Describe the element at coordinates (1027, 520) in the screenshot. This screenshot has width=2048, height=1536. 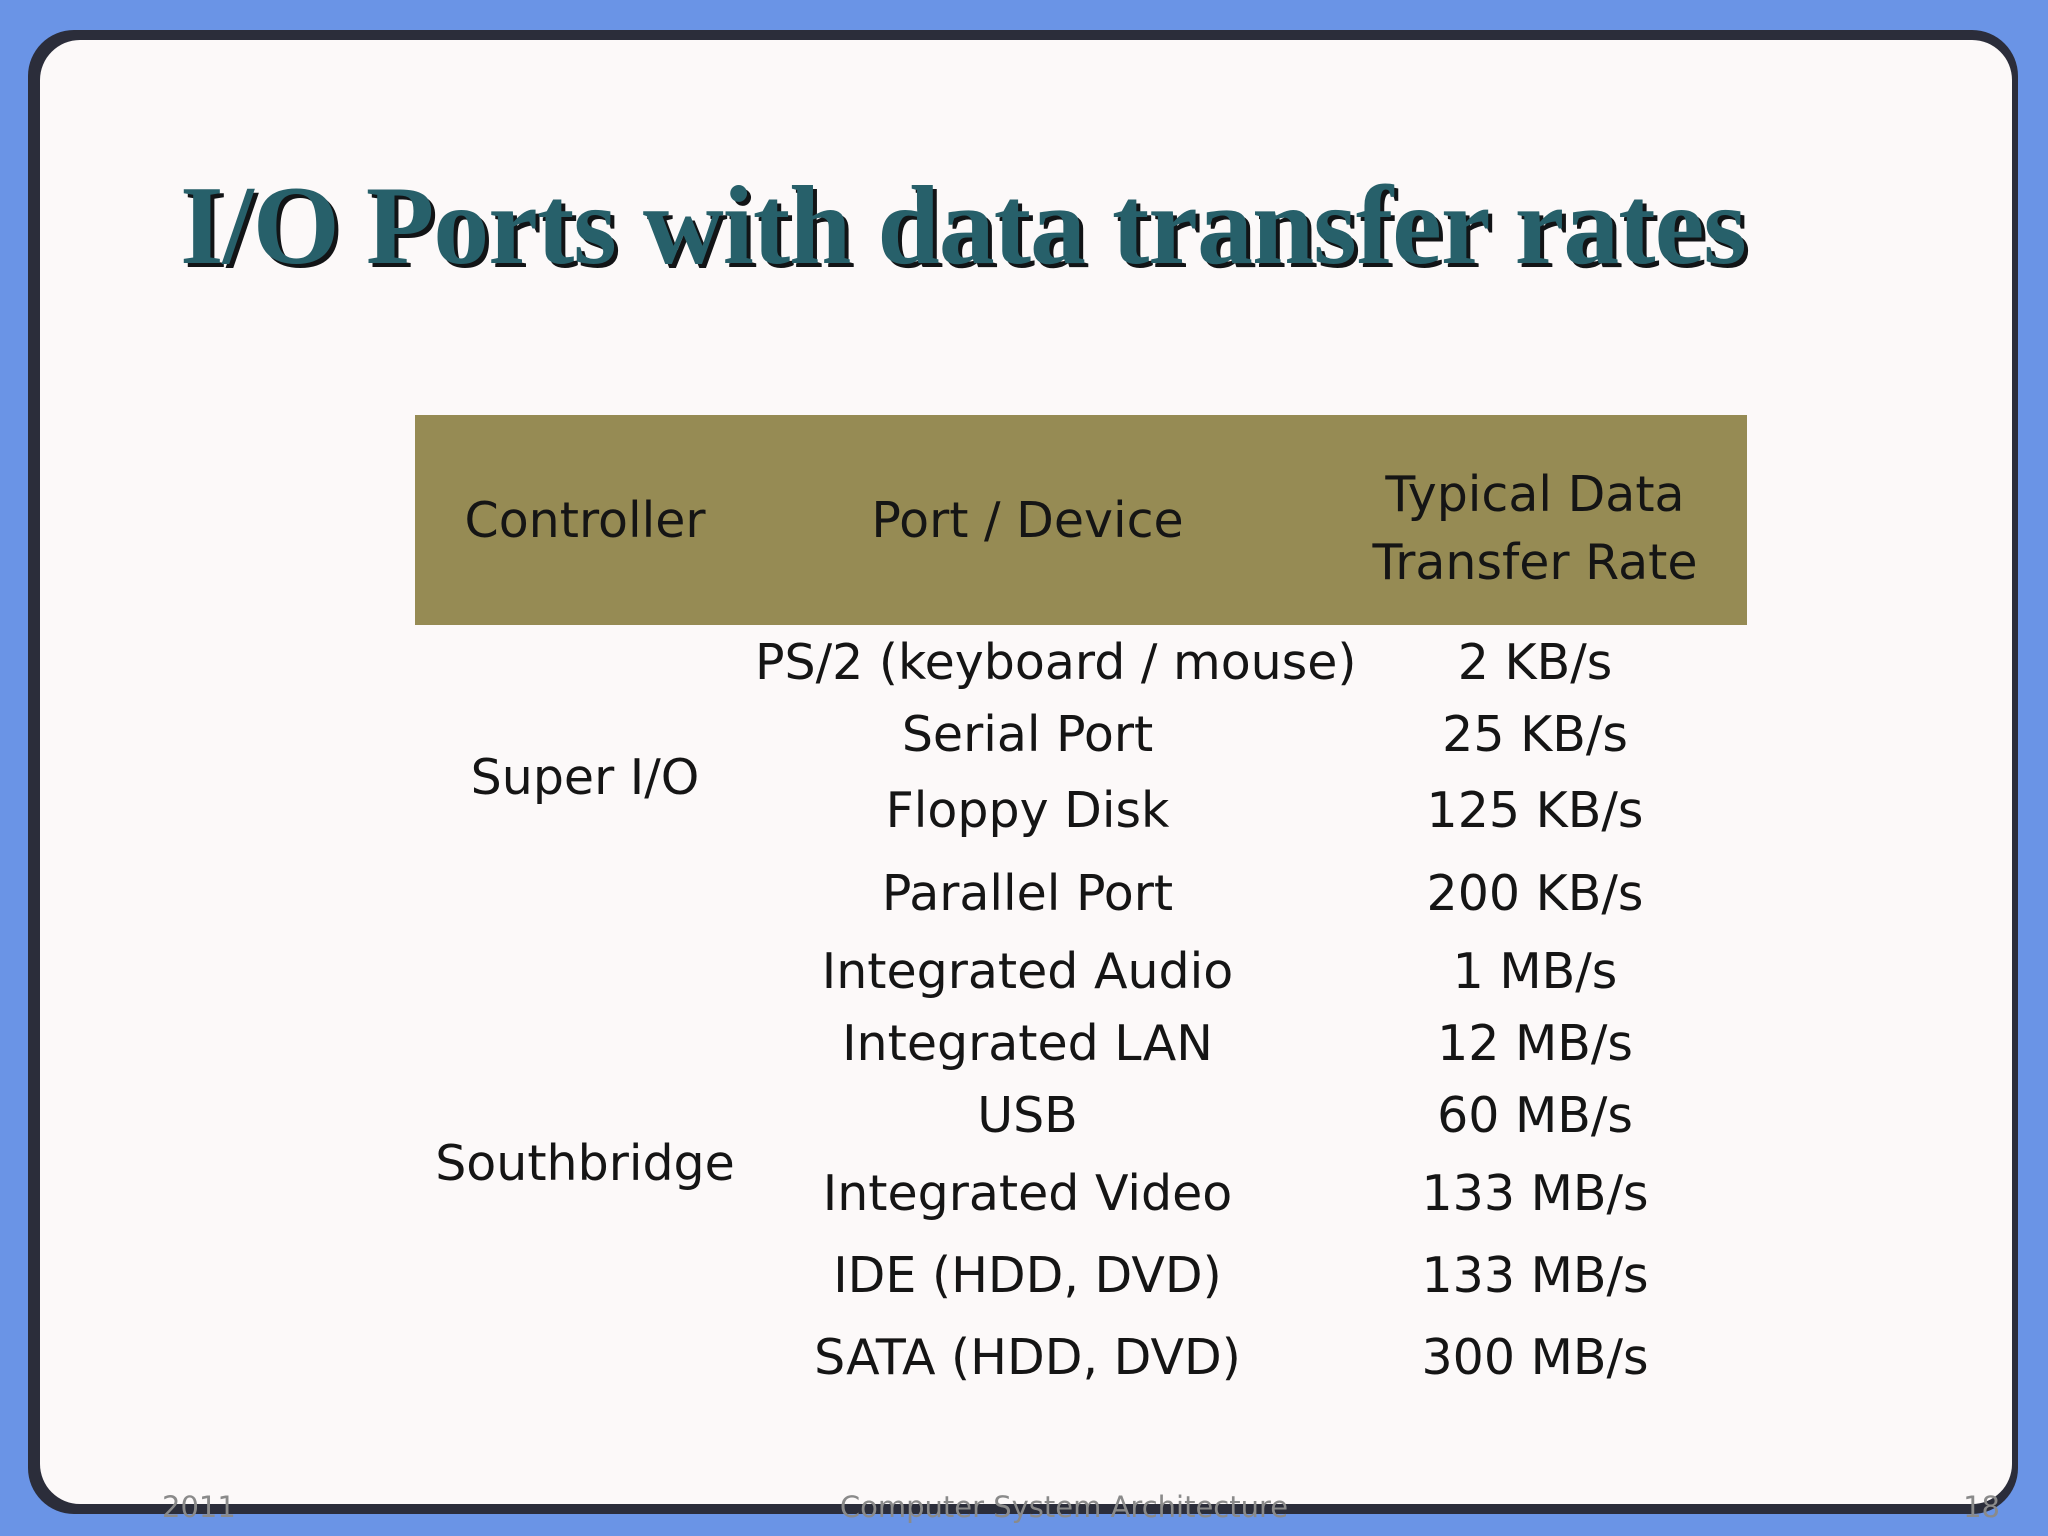
I see `header-port-device: Port / Device` at that location.